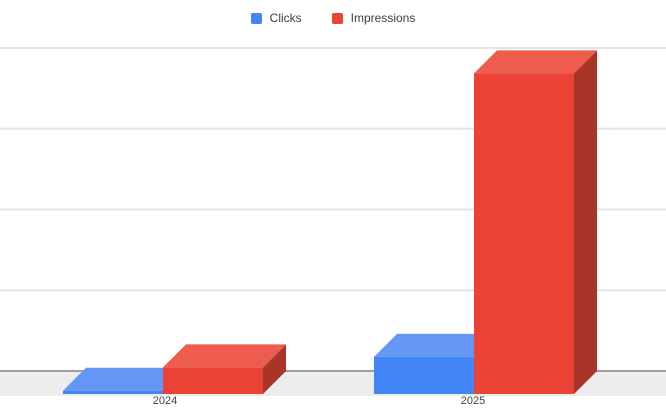 The image size is (666, 415). What do you see at coordinates (224, 356) in the screenshot?
I see `bar-impressions-2024-top-face` at bounding box center [224, 356].